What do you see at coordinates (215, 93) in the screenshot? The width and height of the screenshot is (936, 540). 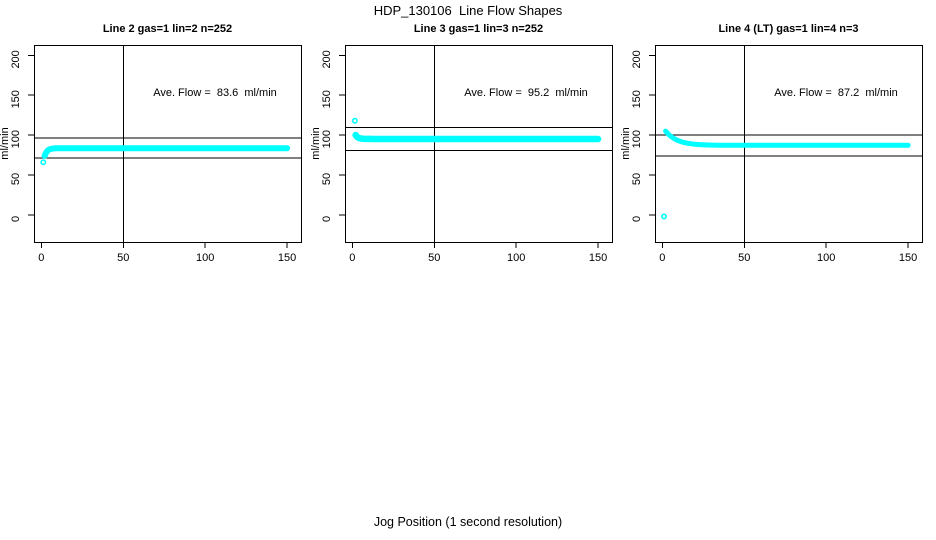 I see `ave-flow-annotation: Ave. Flow = 83.6 ml/min` at bounding box center [215, 93].